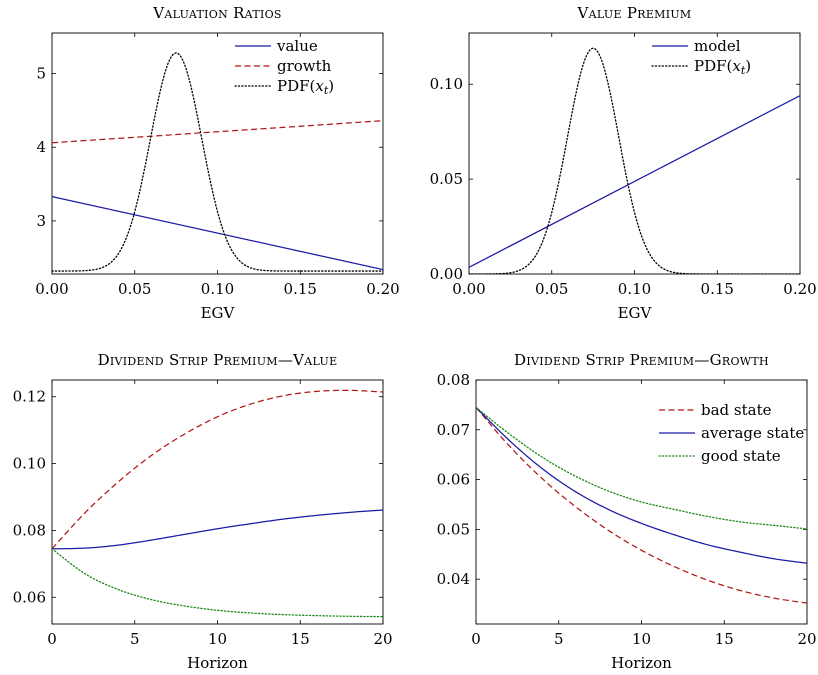 Image resolution: width=818 pixels, height=675 pixels. I want to click on chart-title: Valuation Ratios, so click(217, 13).